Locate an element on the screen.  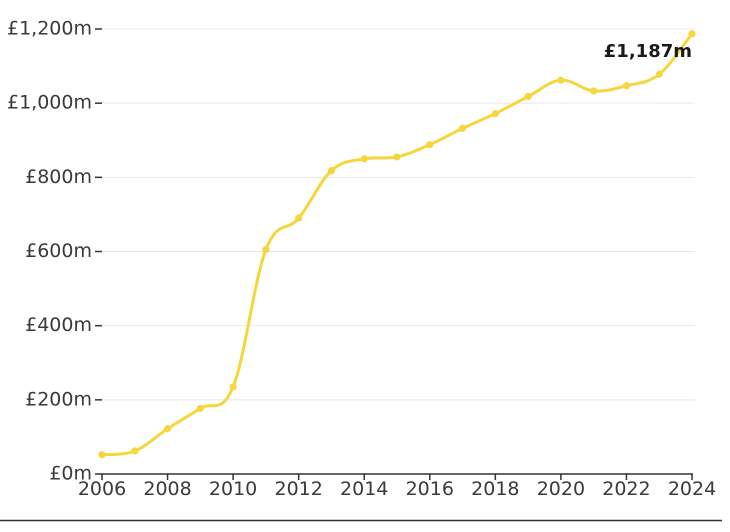
end-value-label: £1,187m is located at coordinates (648, 51).